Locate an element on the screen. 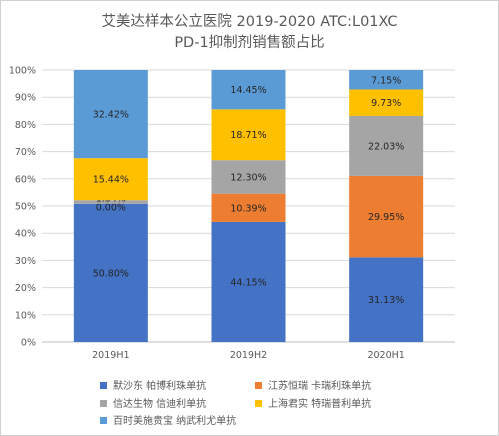 The height and width of the screenshot is (436, 499). legend-label: 默沙东 帕博利珠单抗 is located at coordinates (160, 386).